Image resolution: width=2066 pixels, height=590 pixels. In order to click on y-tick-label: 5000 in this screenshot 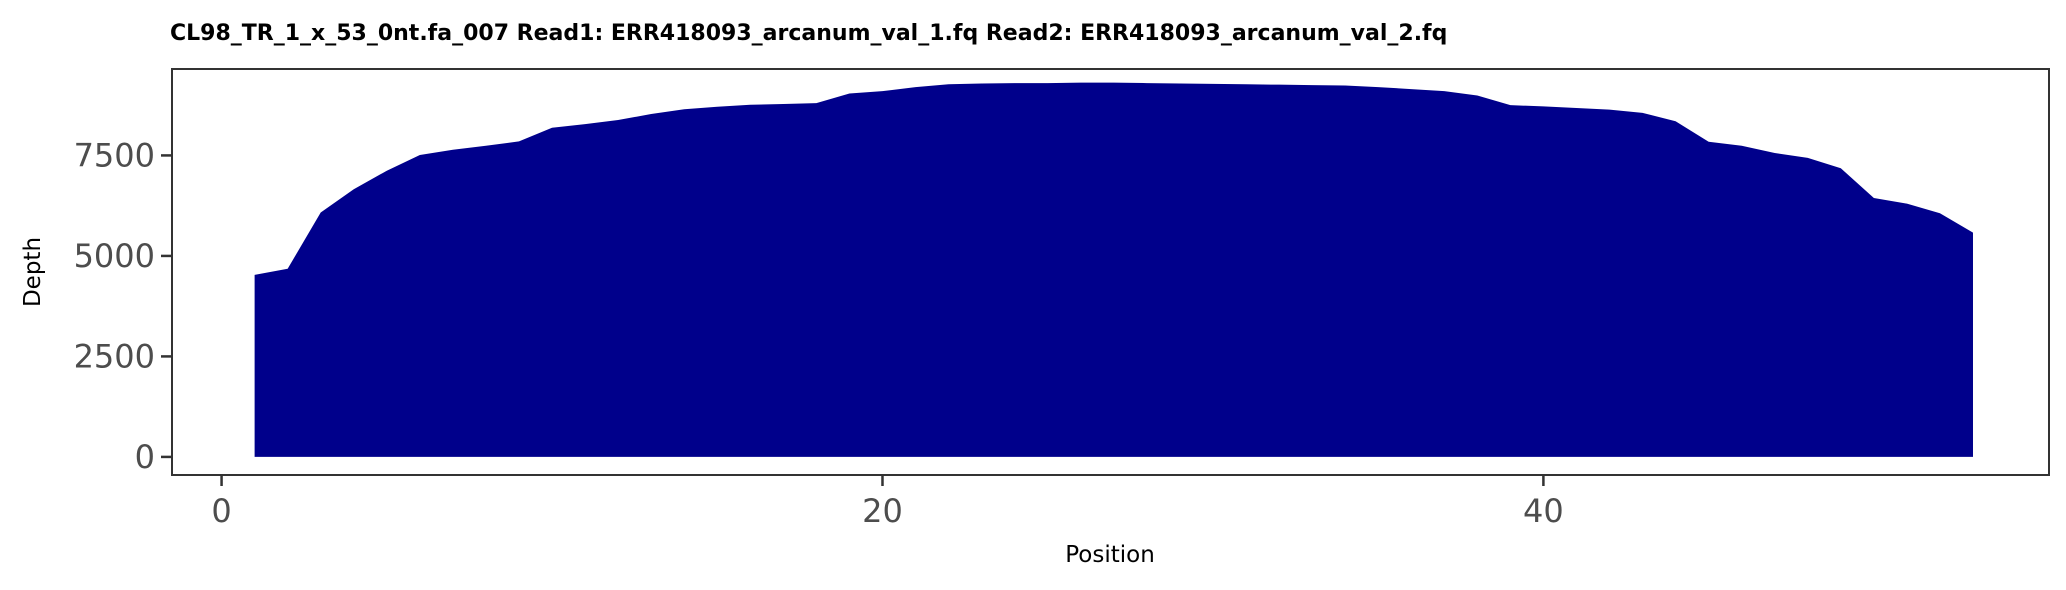, I will do `click(114, 256)`.